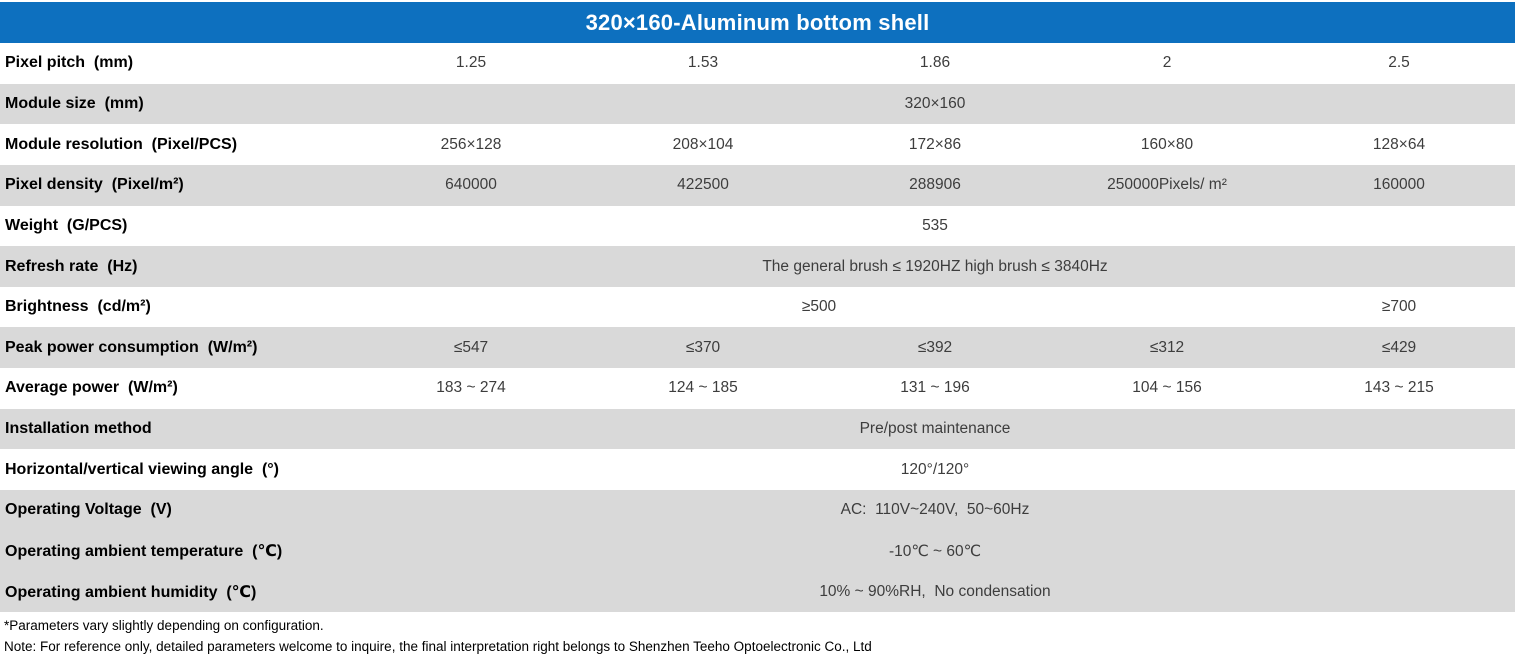 The height and width of the screenshot is (657, 1515). Describe the element at coordinates (703, 185) in the screenshot. I see `spec-value-cell: 422500` at that location.